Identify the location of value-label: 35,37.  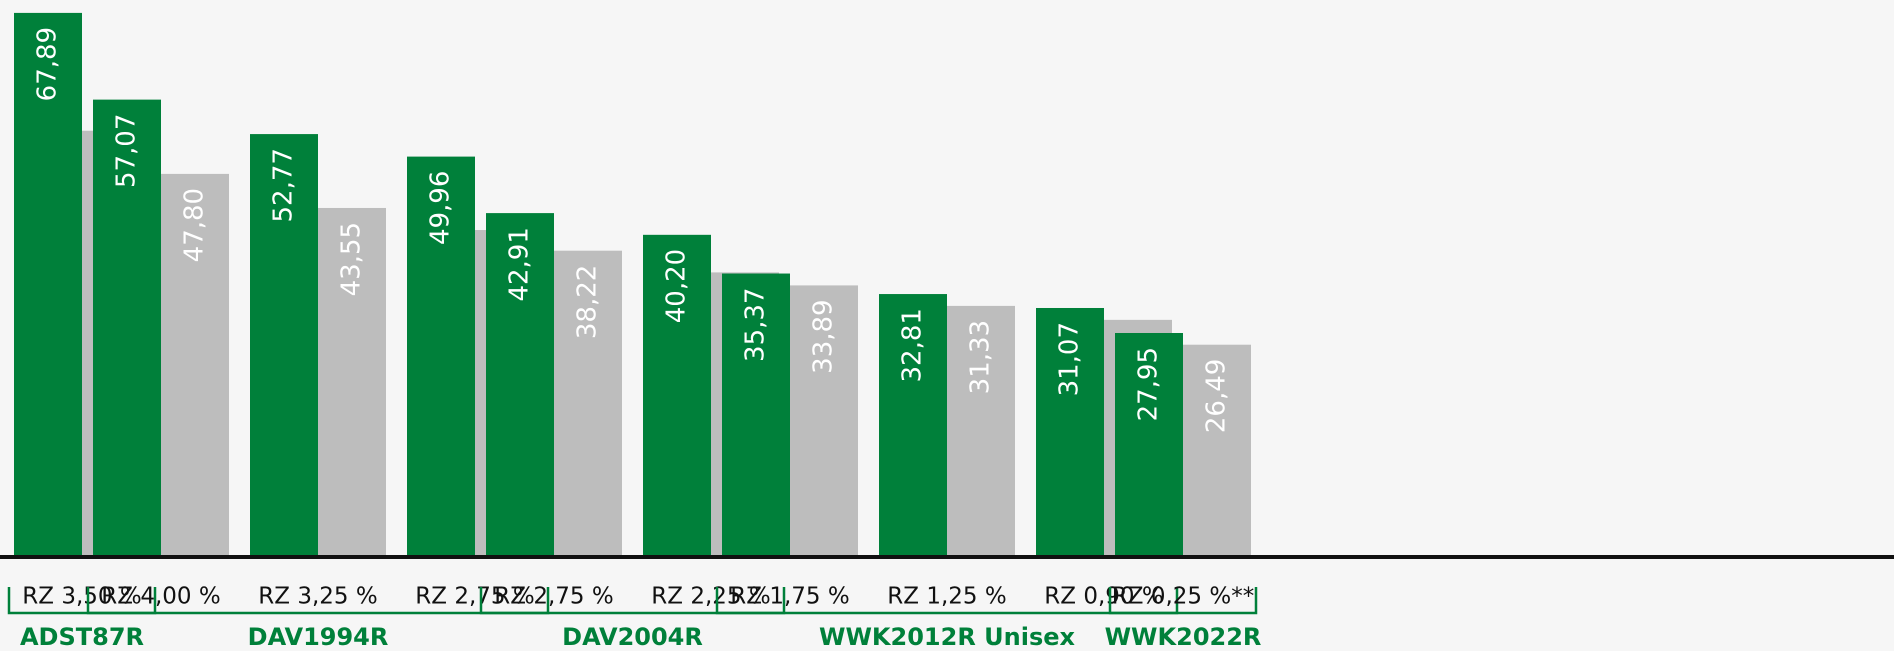
(756, 325).